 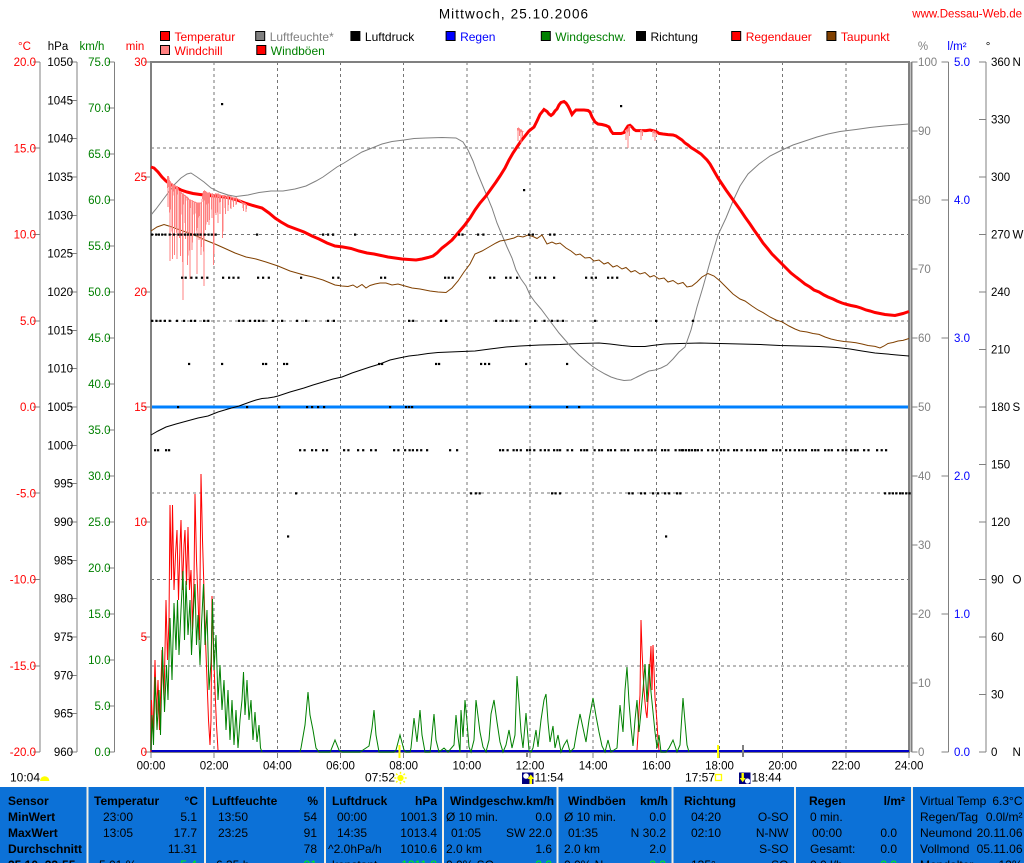 What do you see at coordinates (23, 581) in the screenshot?
I see `svg-text: -10.0` at bounding box center [23, 581].